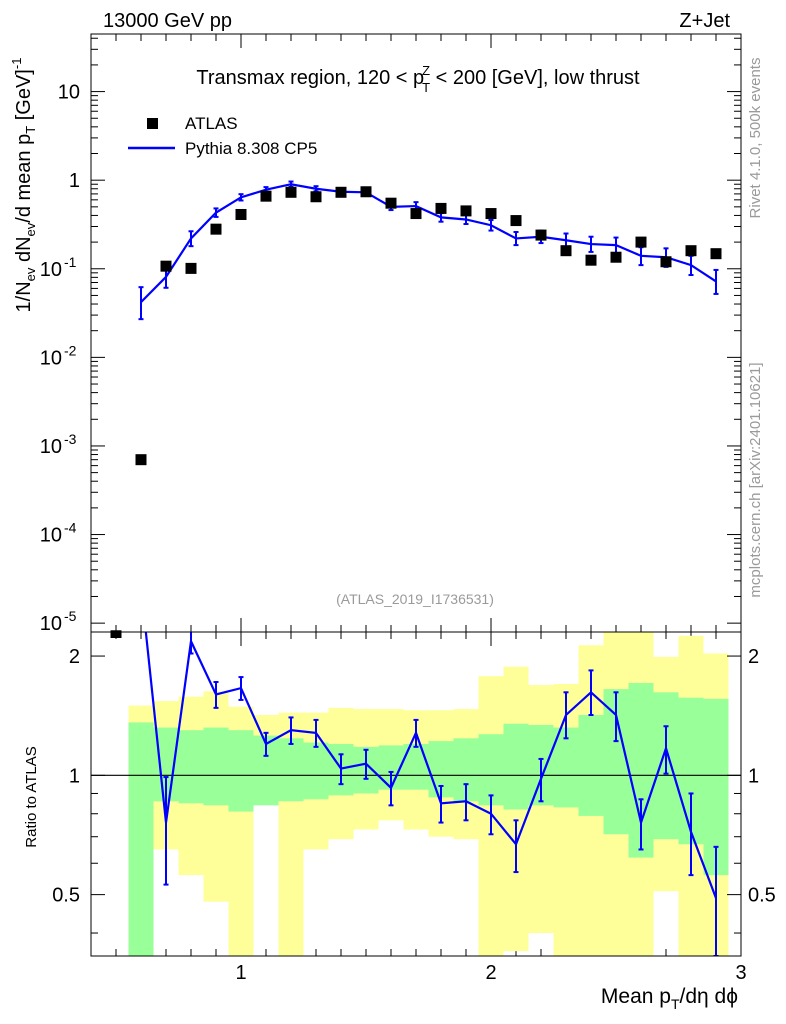  I want to click on x-tick-label: 1, so click(240, 973).